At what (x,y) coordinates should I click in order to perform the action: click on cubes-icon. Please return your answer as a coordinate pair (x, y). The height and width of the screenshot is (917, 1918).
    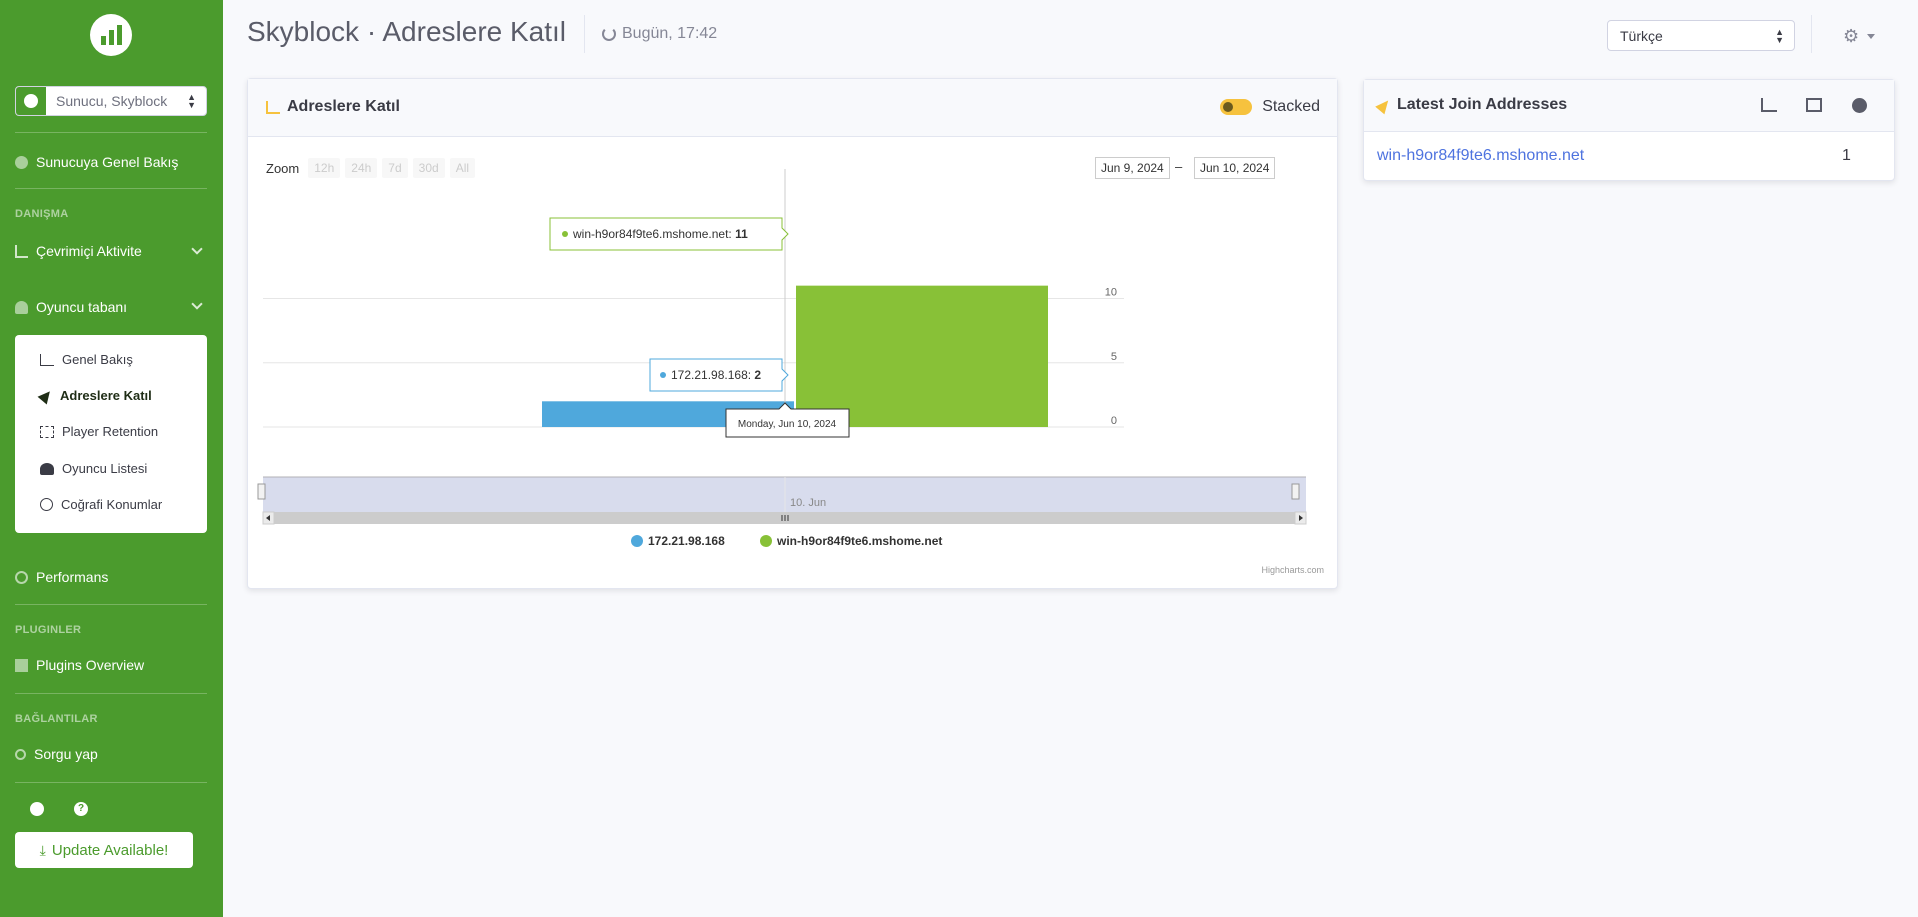
    Looking at the image, I should click on (21, 665).